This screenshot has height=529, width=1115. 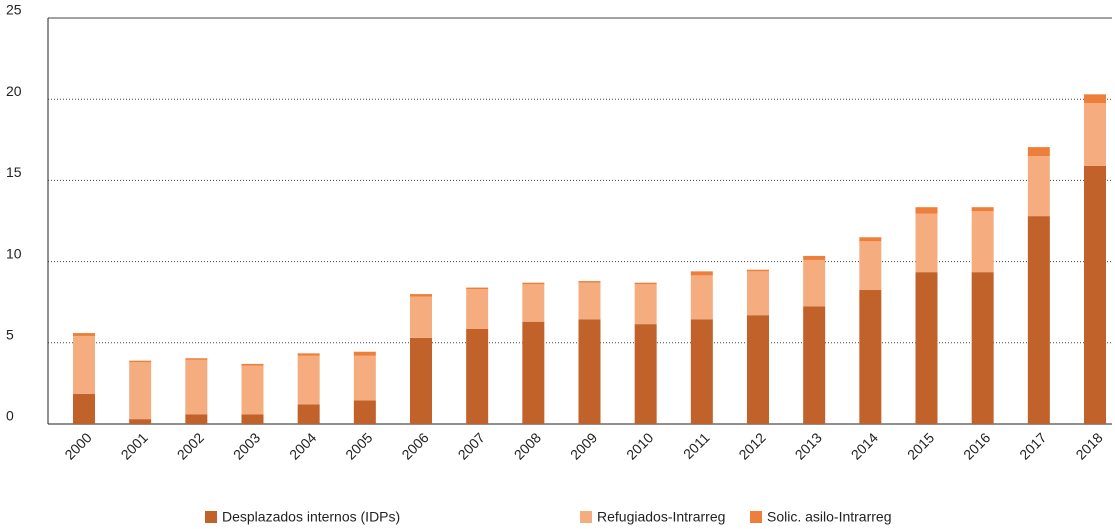 What do you see at coordinates (751, 445) in the screenshot?
I see `x-tick-label: 2012` at bounding box center [751, 445].